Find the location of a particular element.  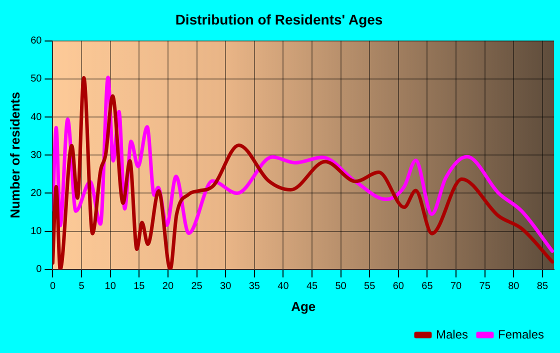

y-tick-label: 0 is located at coordinates (39, 270).